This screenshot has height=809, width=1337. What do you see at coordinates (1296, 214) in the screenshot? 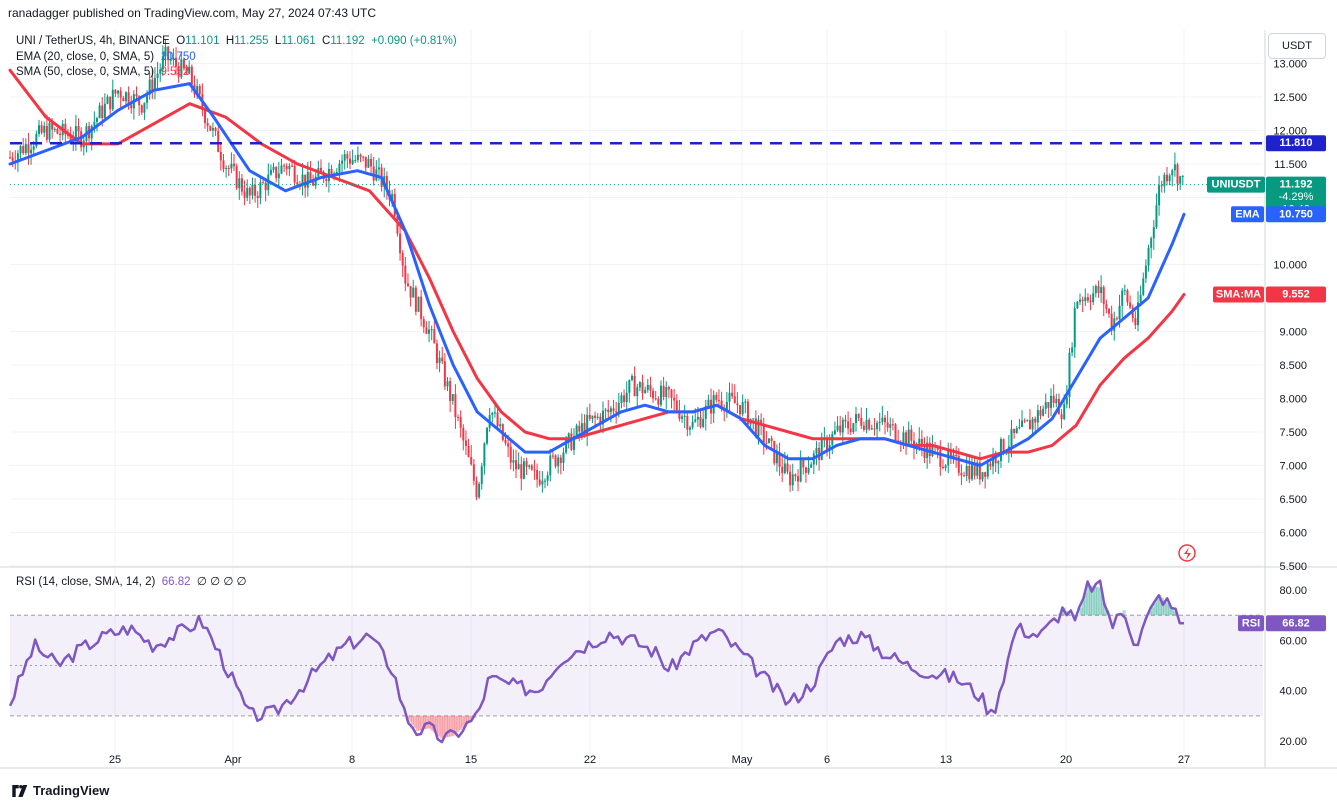
I see `ema-price-tag: 10.750` at bounding box center [1296, 214].